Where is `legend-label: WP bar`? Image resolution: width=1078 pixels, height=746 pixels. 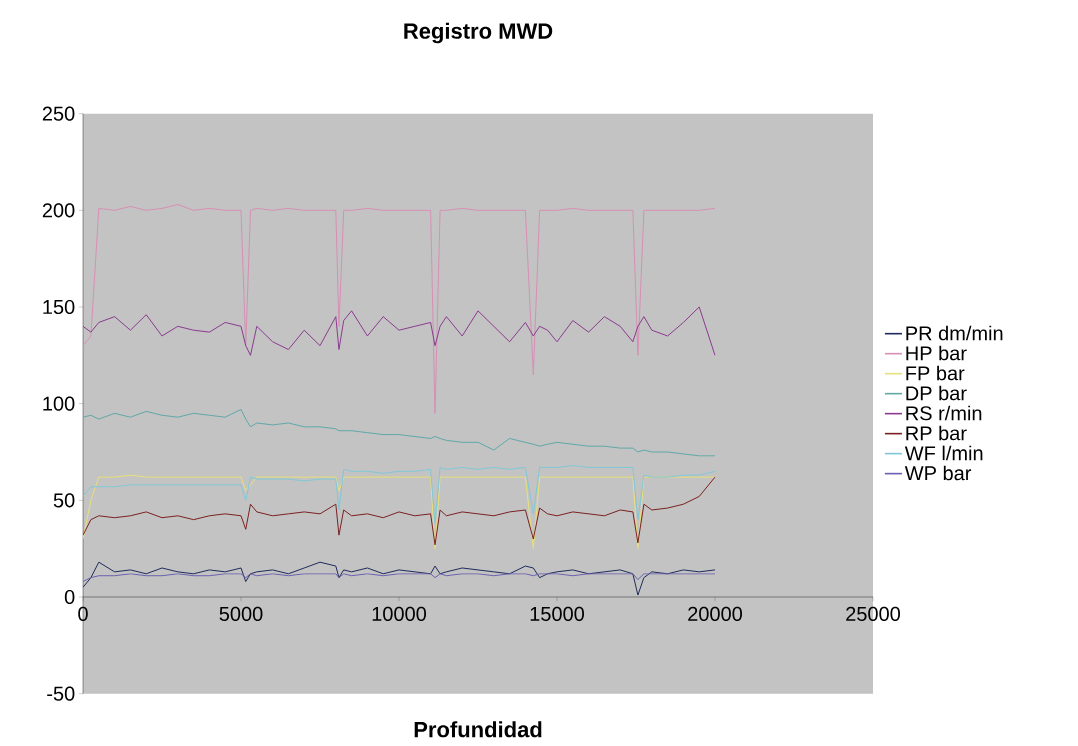 legend-label: WP bar is located at coordinates (938, 473).